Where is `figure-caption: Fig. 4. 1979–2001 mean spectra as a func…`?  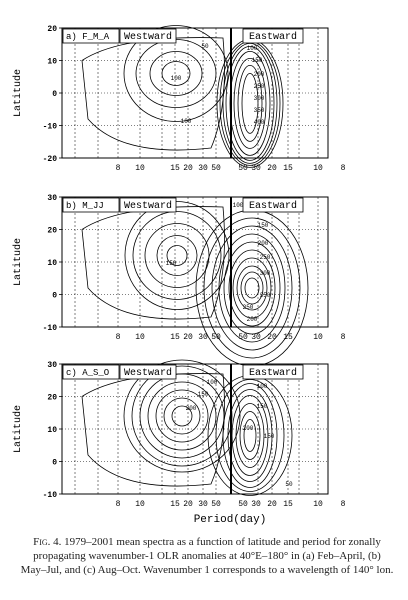
figure-caption: Fig. 4. 1979–2001 mean spectra as a func… is located at coordinates (207, 556).